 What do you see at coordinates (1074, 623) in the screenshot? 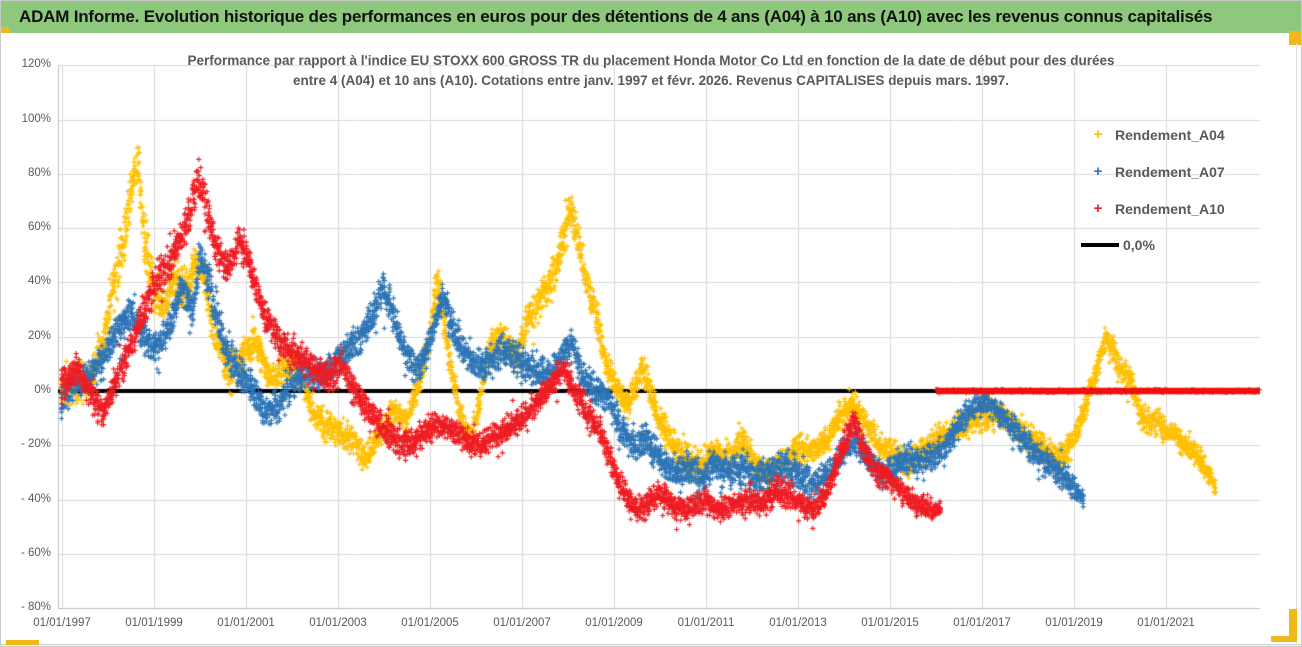
I see `x-axis-tick-label: 01/01/2019` at bounding box center [1074, 623].